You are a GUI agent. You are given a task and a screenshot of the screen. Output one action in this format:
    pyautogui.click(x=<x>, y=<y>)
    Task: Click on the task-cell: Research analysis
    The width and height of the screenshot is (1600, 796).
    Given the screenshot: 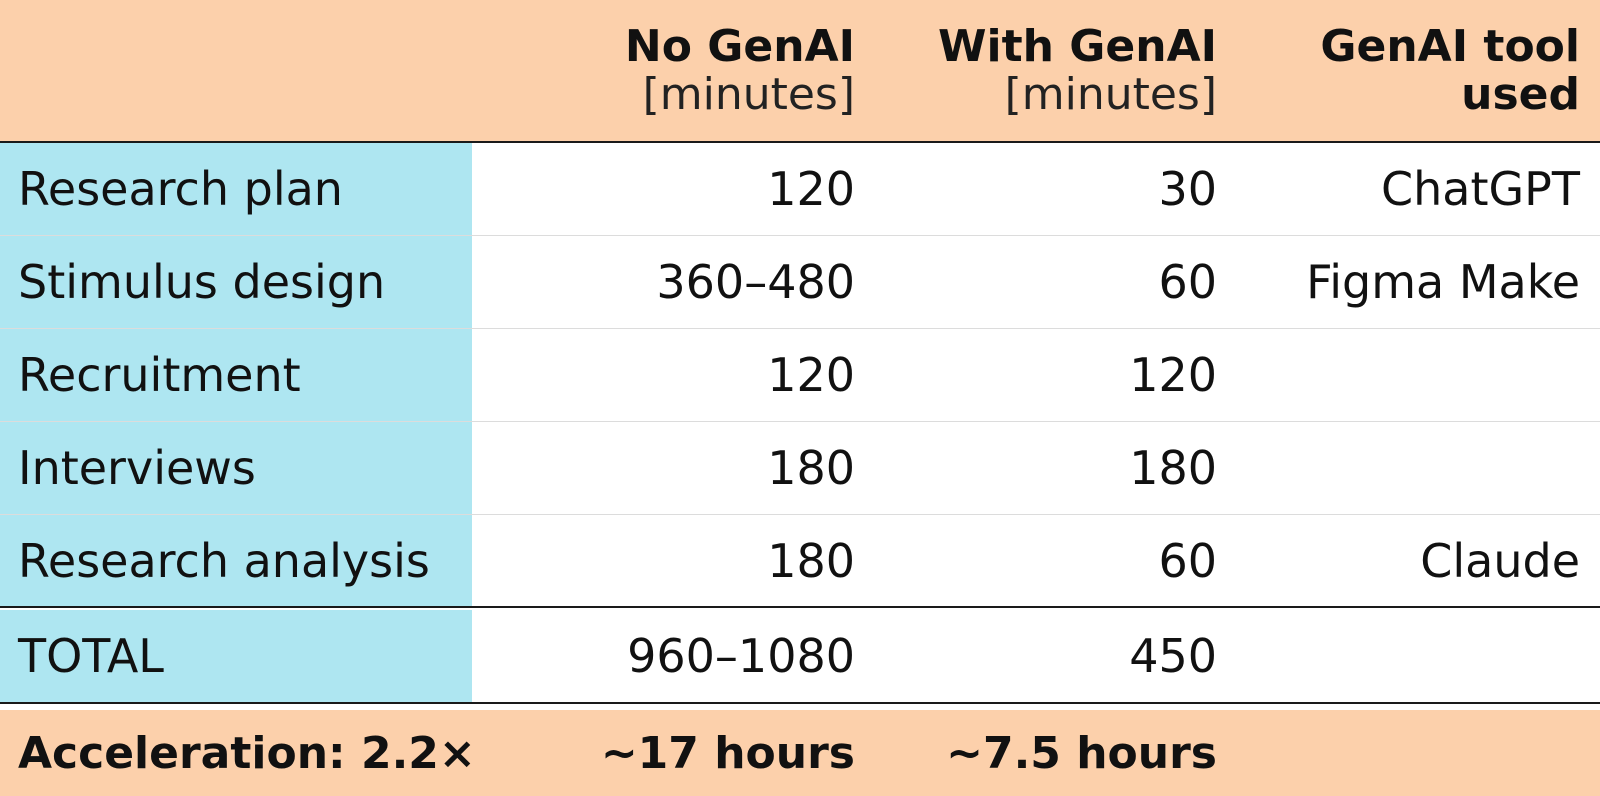 What is the action you would take?
    pyautogui.click(x=236, y=560)
    